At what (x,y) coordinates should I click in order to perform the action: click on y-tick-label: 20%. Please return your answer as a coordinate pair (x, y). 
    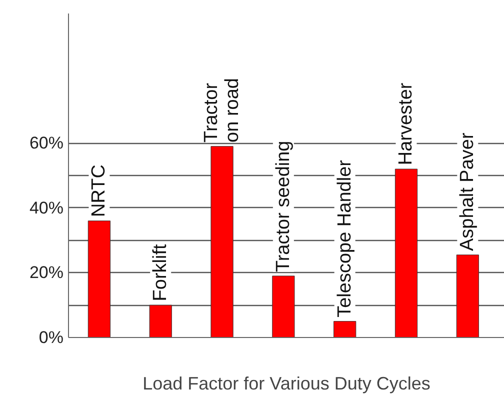
    Looking at the image, I should click on (46, 272).